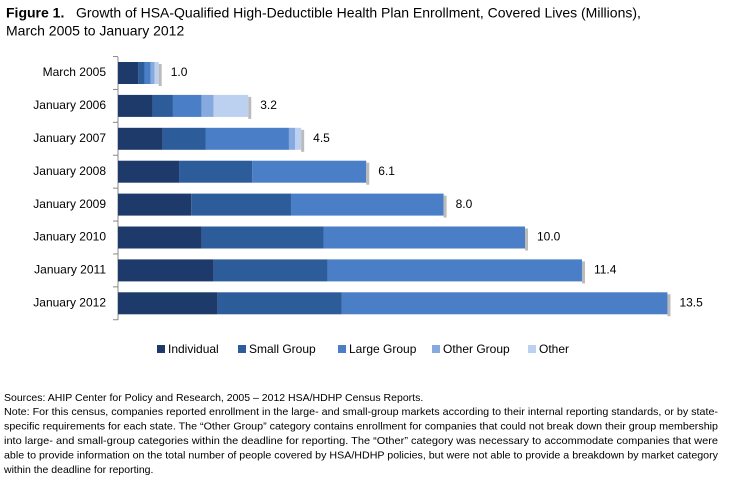 The width and height of the screenshot is (730, 487). I want to click on legend-label: Other, so click(554, 349).